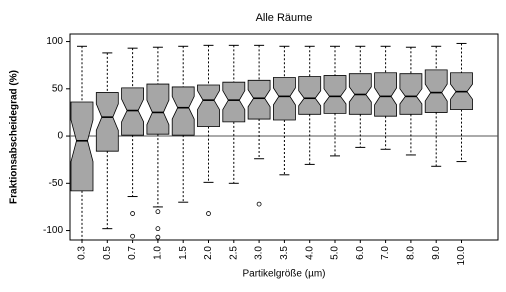  What do you see at coordinates (53, 230) in the screenshot?
I see `y-tick-label: -100` at bounding box center [53, 230].